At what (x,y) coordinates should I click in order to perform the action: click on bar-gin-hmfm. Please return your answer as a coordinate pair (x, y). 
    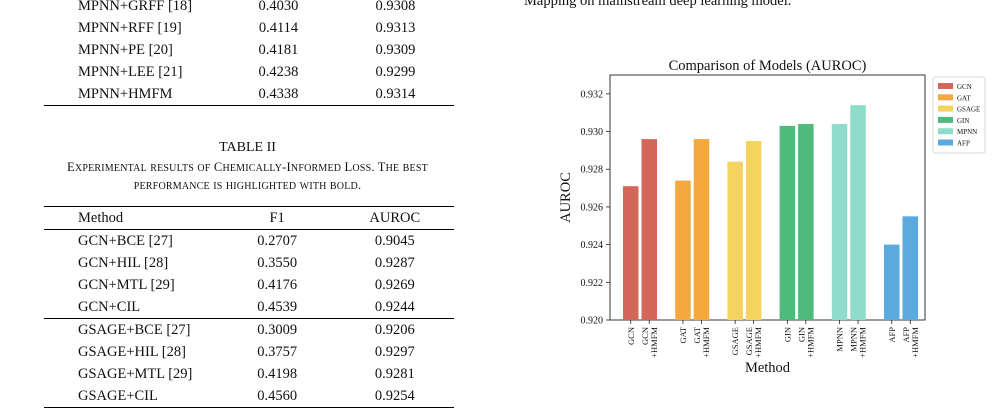
    Looking at the image, I should click on (806, 222).